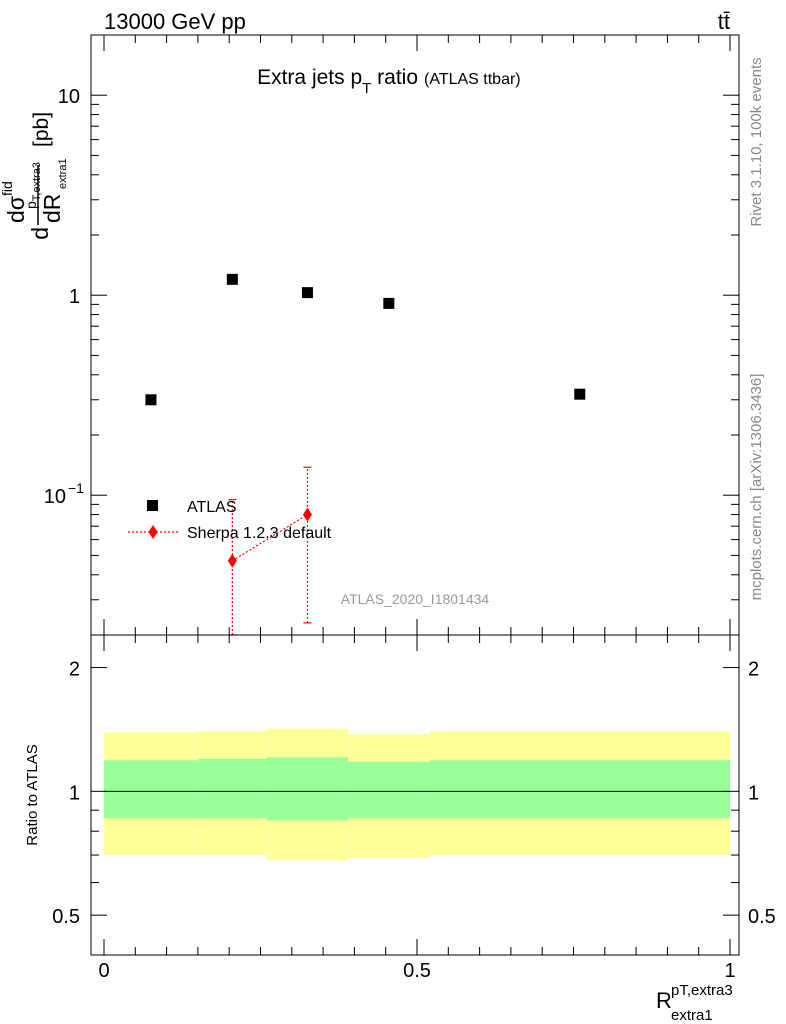 The image size is (786, 1024). Describe the element at coordinates (729, 971) in the screenshot. I see `ratio-xtick-label: 1` at that location.